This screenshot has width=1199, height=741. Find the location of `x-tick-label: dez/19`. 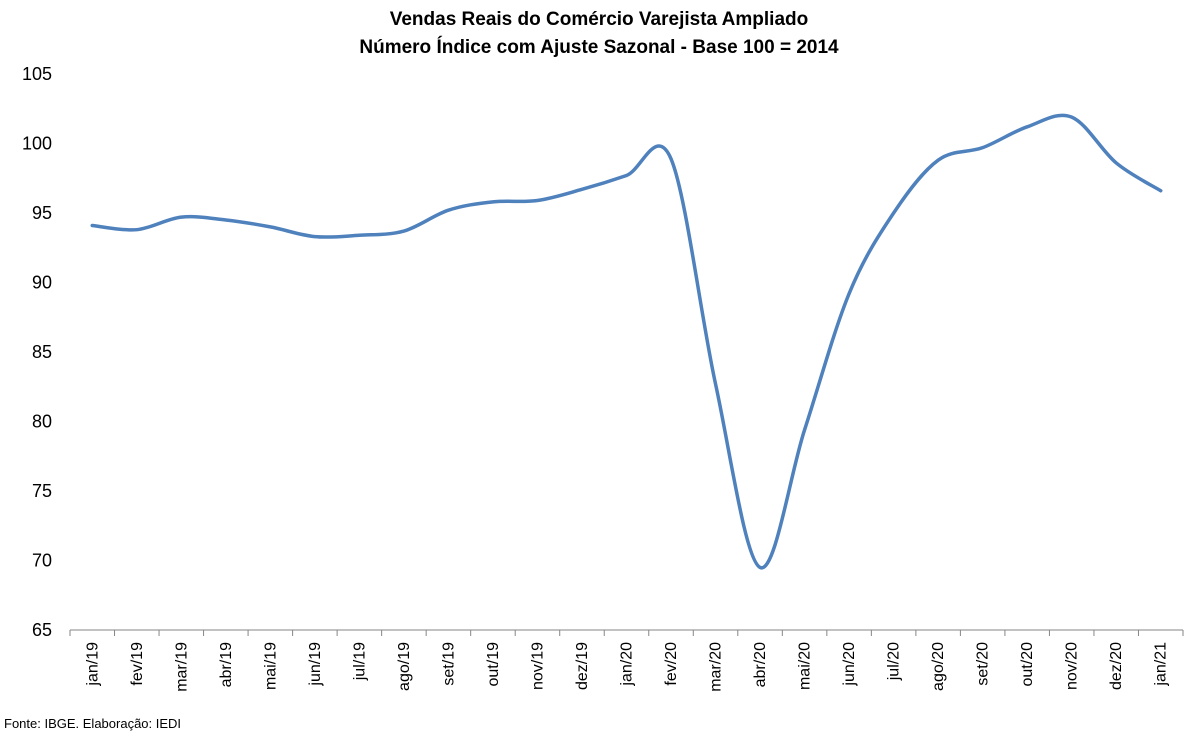

x-tick-label: dez/19 is located at coordinates (582, 666).